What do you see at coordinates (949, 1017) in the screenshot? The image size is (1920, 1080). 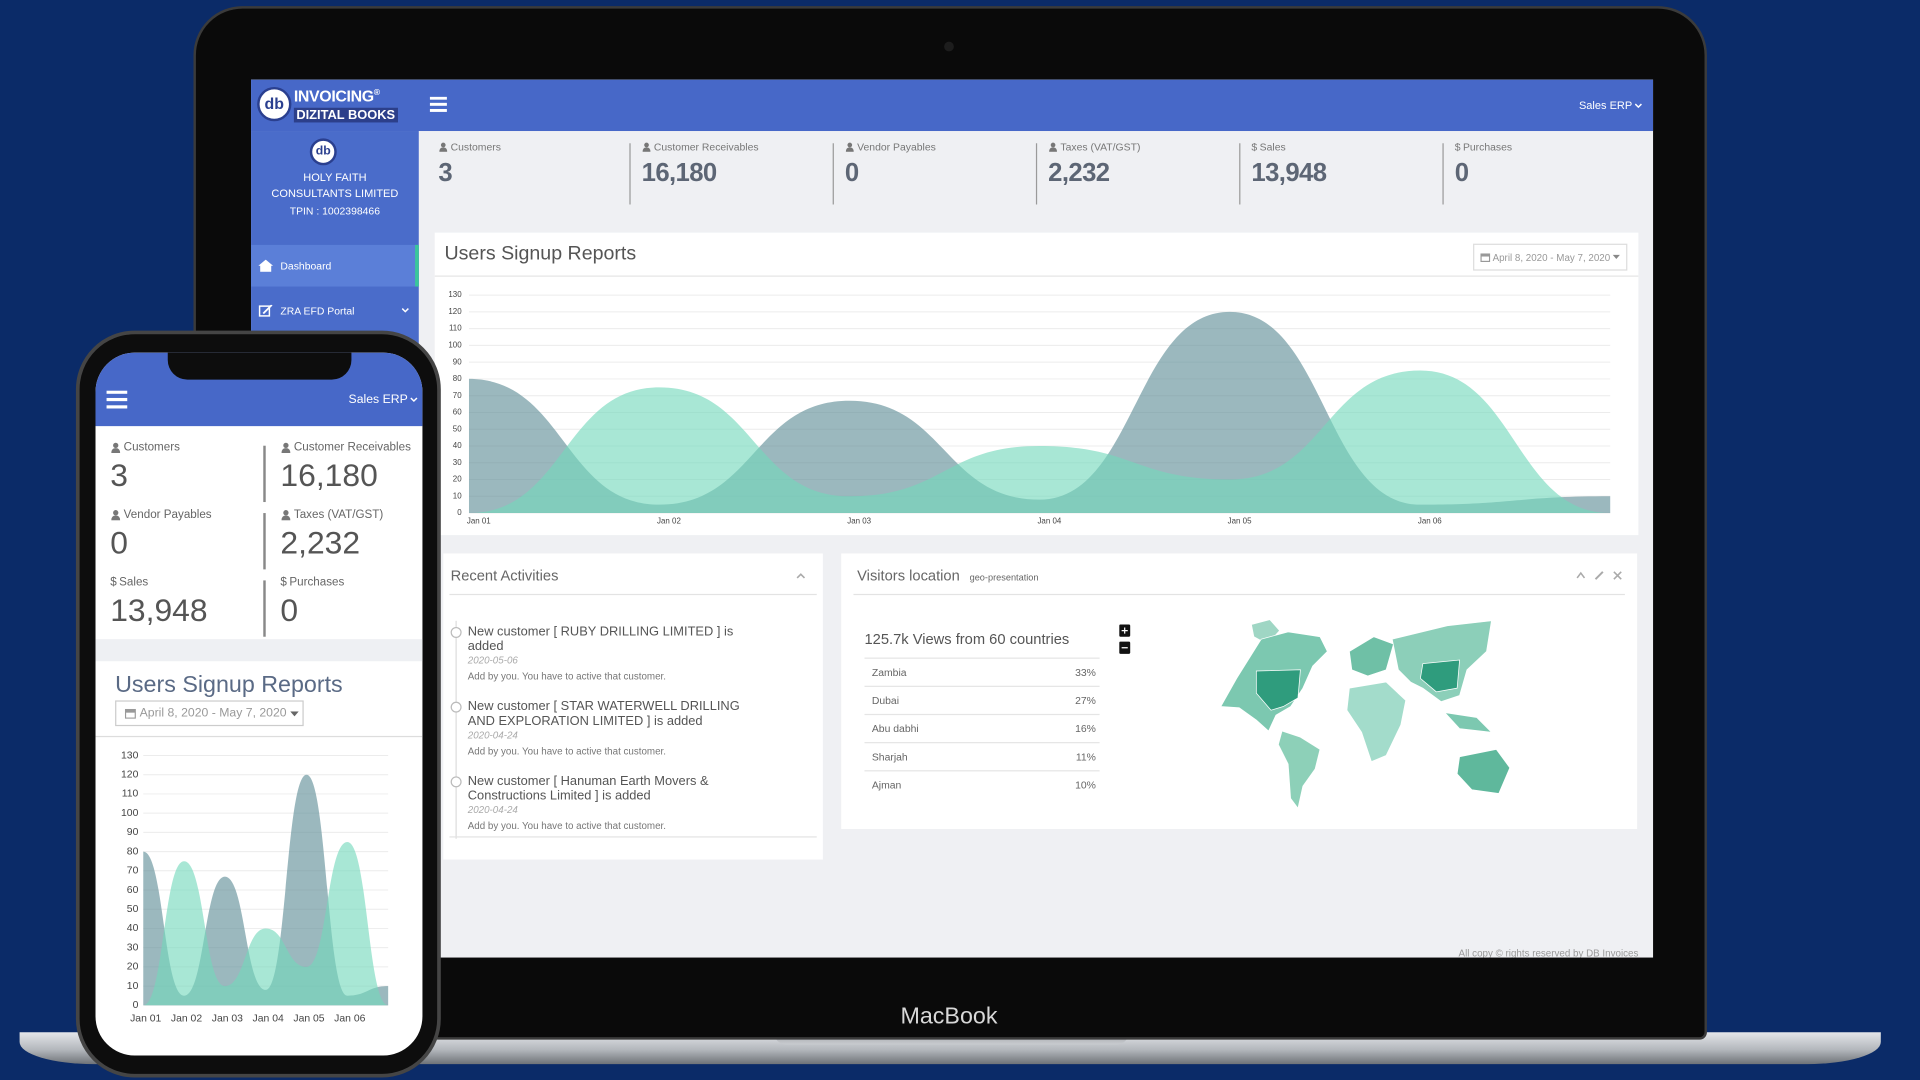 I see `device-label: MacBook` at bounding box center [949, 1017].